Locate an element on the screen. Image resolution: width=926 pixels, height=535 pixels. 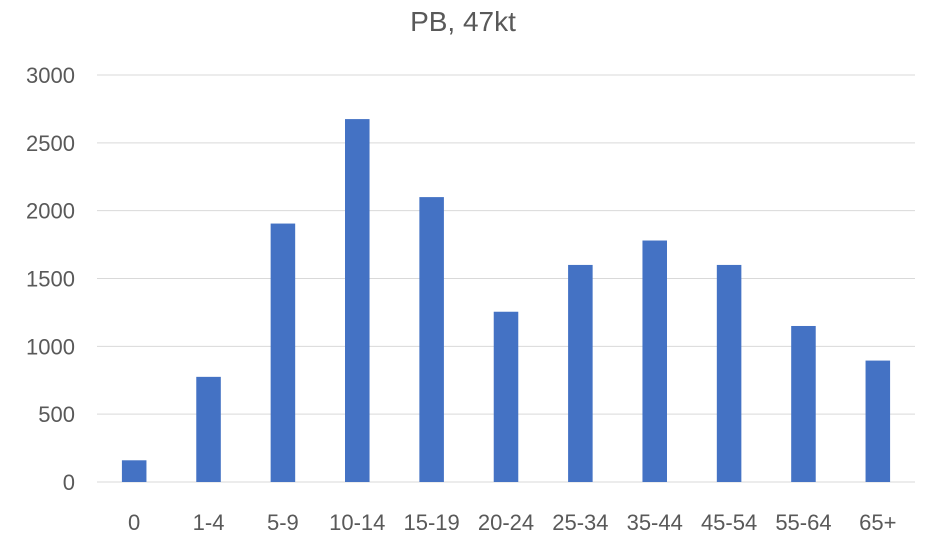
y-tick-label: 0 is located at coordinates (69, 482).